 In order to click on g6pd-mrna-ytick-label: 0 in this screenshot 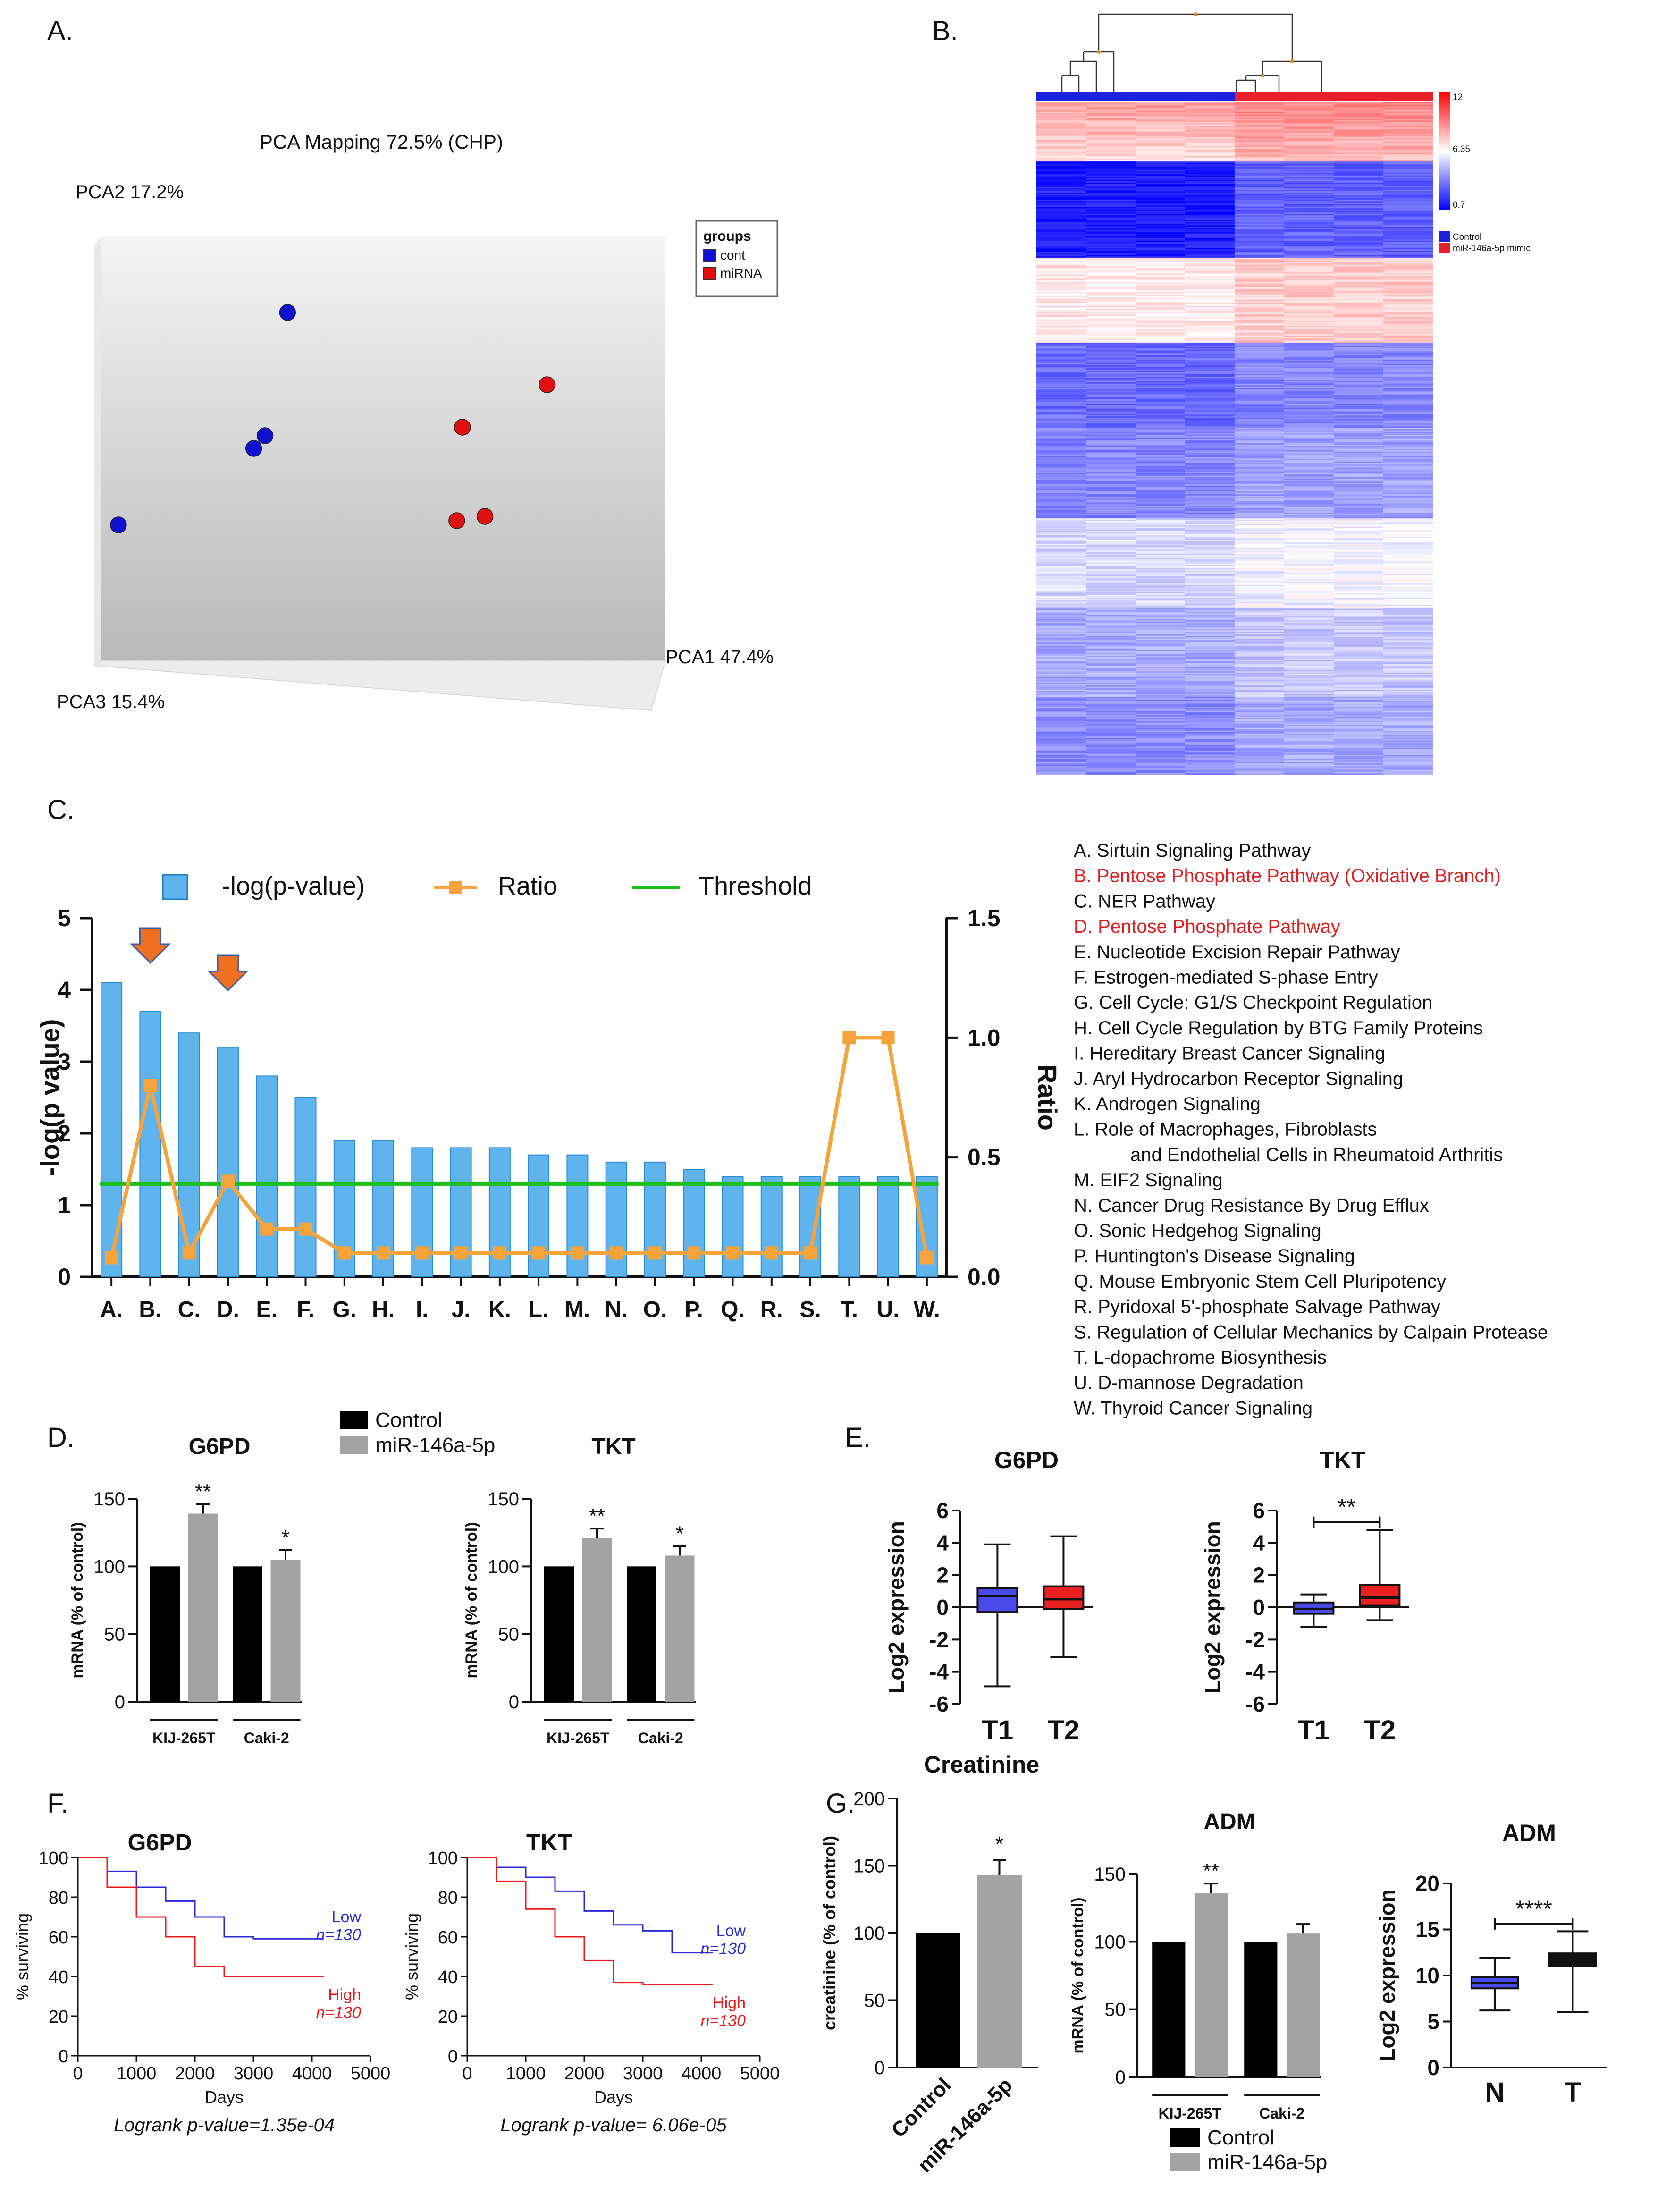, I will do `click(120, 1702)`.